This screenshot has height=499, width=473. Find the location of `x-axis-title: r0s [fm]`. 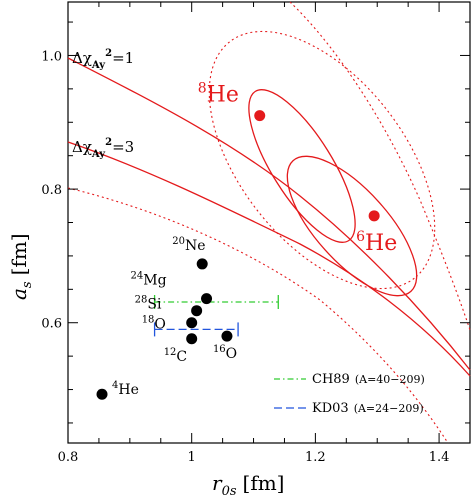

x-axis-title: r0s [fm] is located at coordinates (248, 485).